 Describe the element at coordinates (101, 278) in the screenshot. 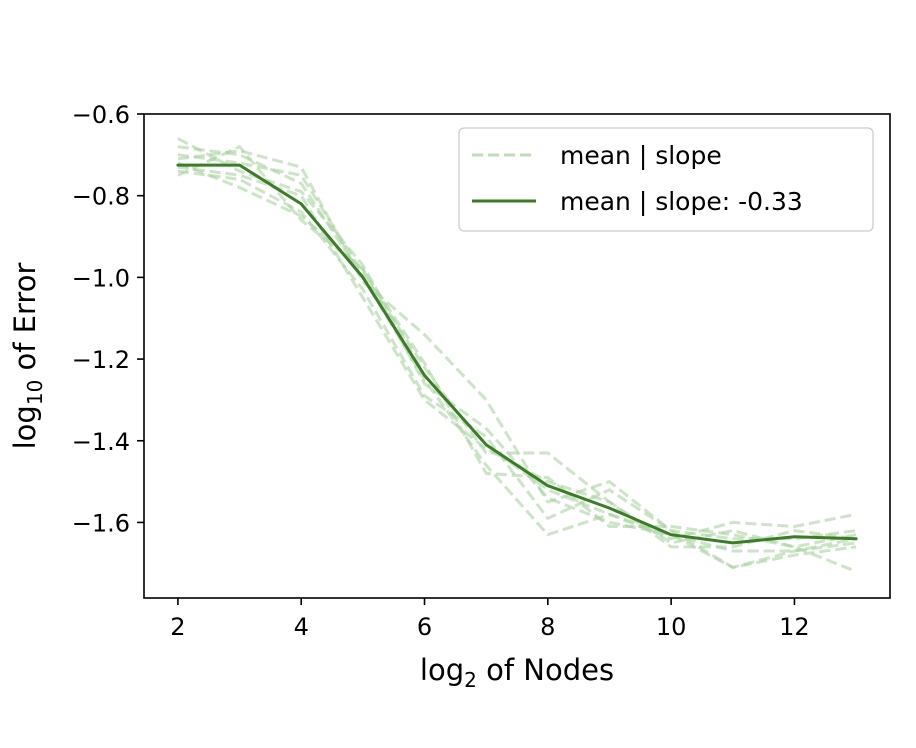

I see `y-tick-label: −1.0` at that location.